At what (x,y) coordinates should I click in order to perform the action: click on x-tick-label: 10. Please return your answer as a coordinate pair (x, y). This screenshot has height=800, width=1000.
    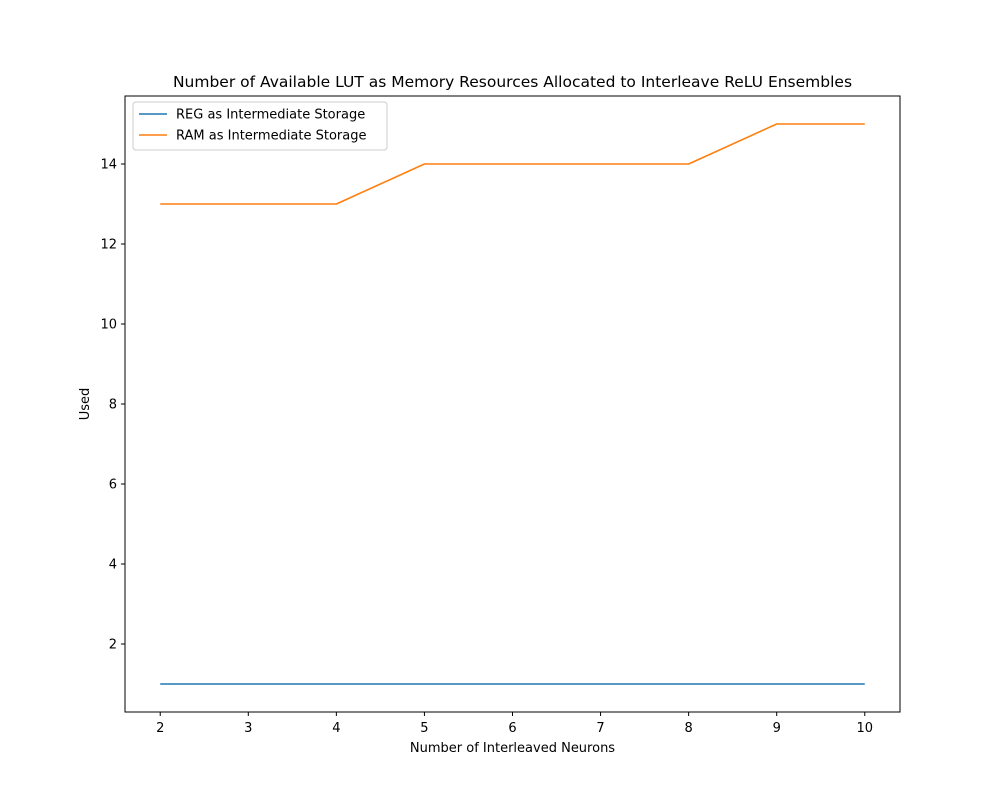
    Looking at the image, I should click on (864, 728).